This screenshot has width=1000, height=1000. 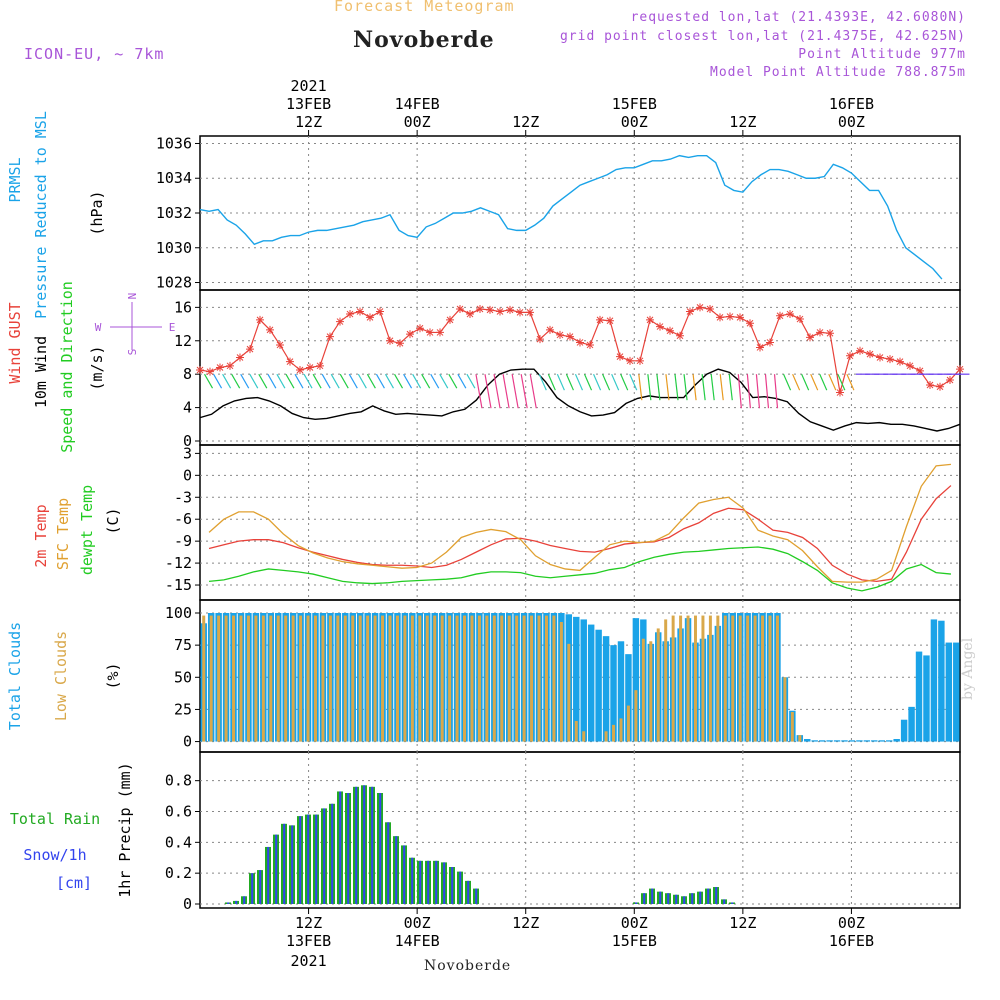 I want to click on dewpt-axis-label: dewpt Temp, so click(x=87, y=530).